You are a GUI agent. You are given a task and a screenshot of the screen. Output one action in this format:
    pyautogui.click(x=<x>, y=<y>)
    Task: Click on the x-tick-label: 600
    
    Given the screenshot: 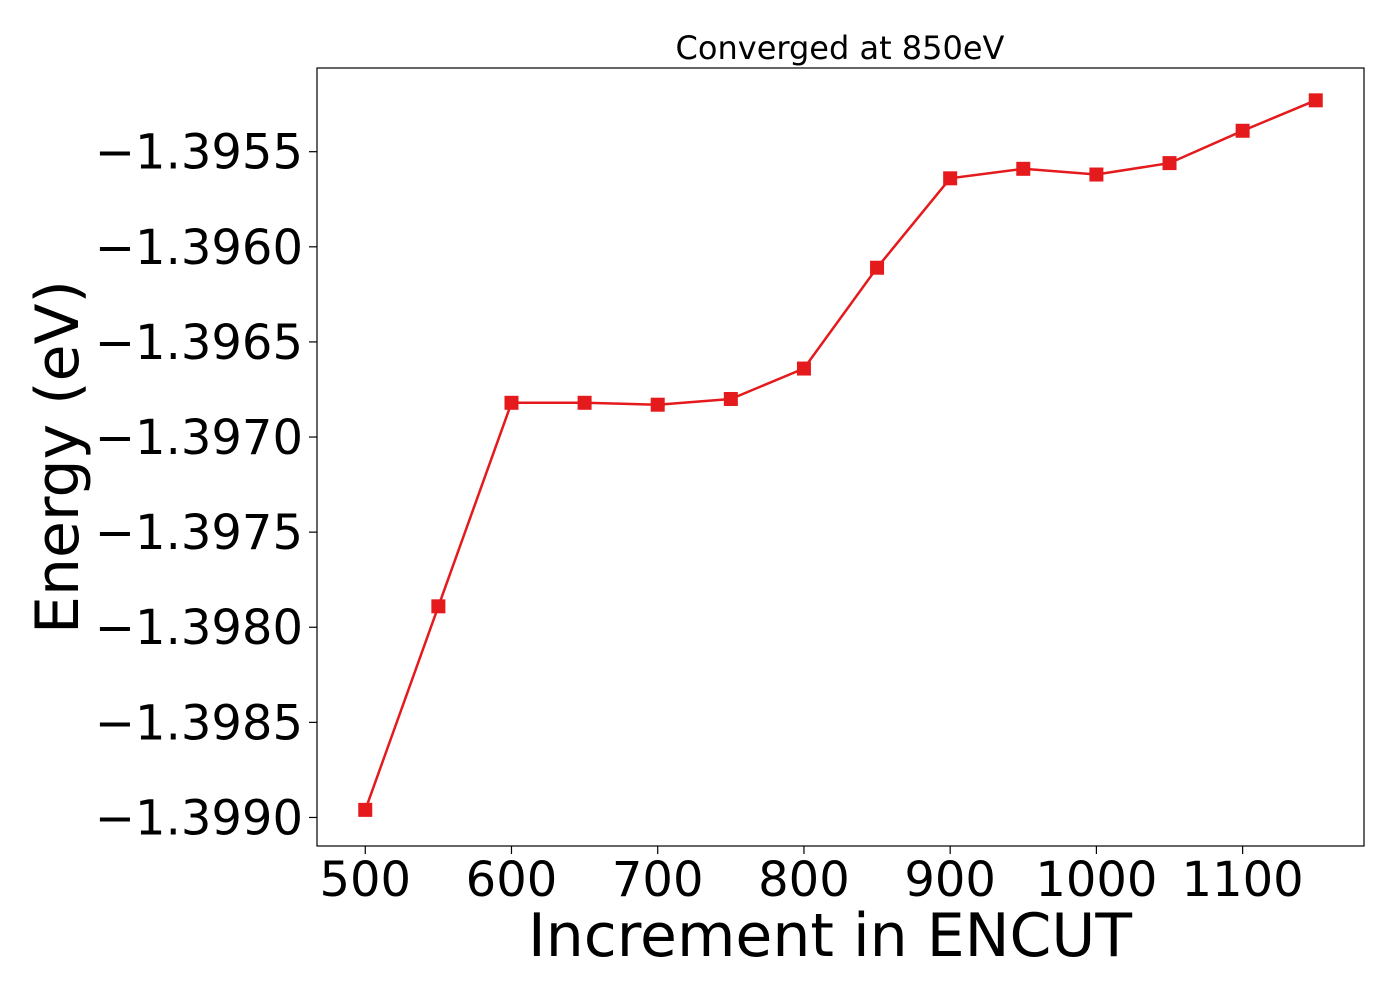 What is the action you would take?
    pyautogui.click(x=512, y=880)
    